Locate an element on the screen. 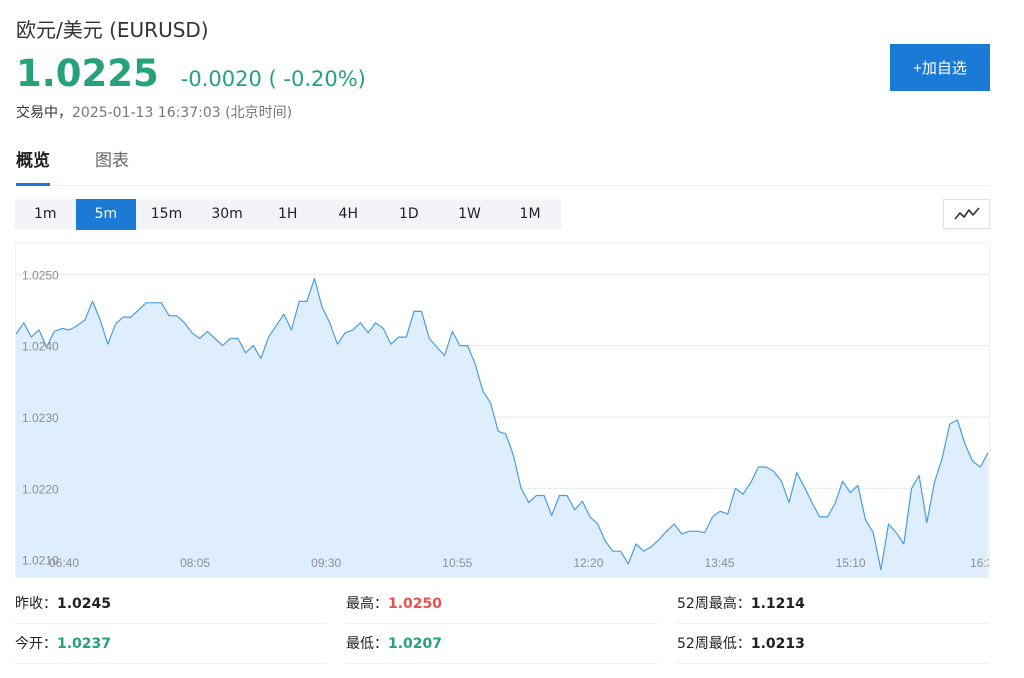 This screenshot has height=678, width=1024. x-tick-label: 08:05 is located at coordinates (195, 563).